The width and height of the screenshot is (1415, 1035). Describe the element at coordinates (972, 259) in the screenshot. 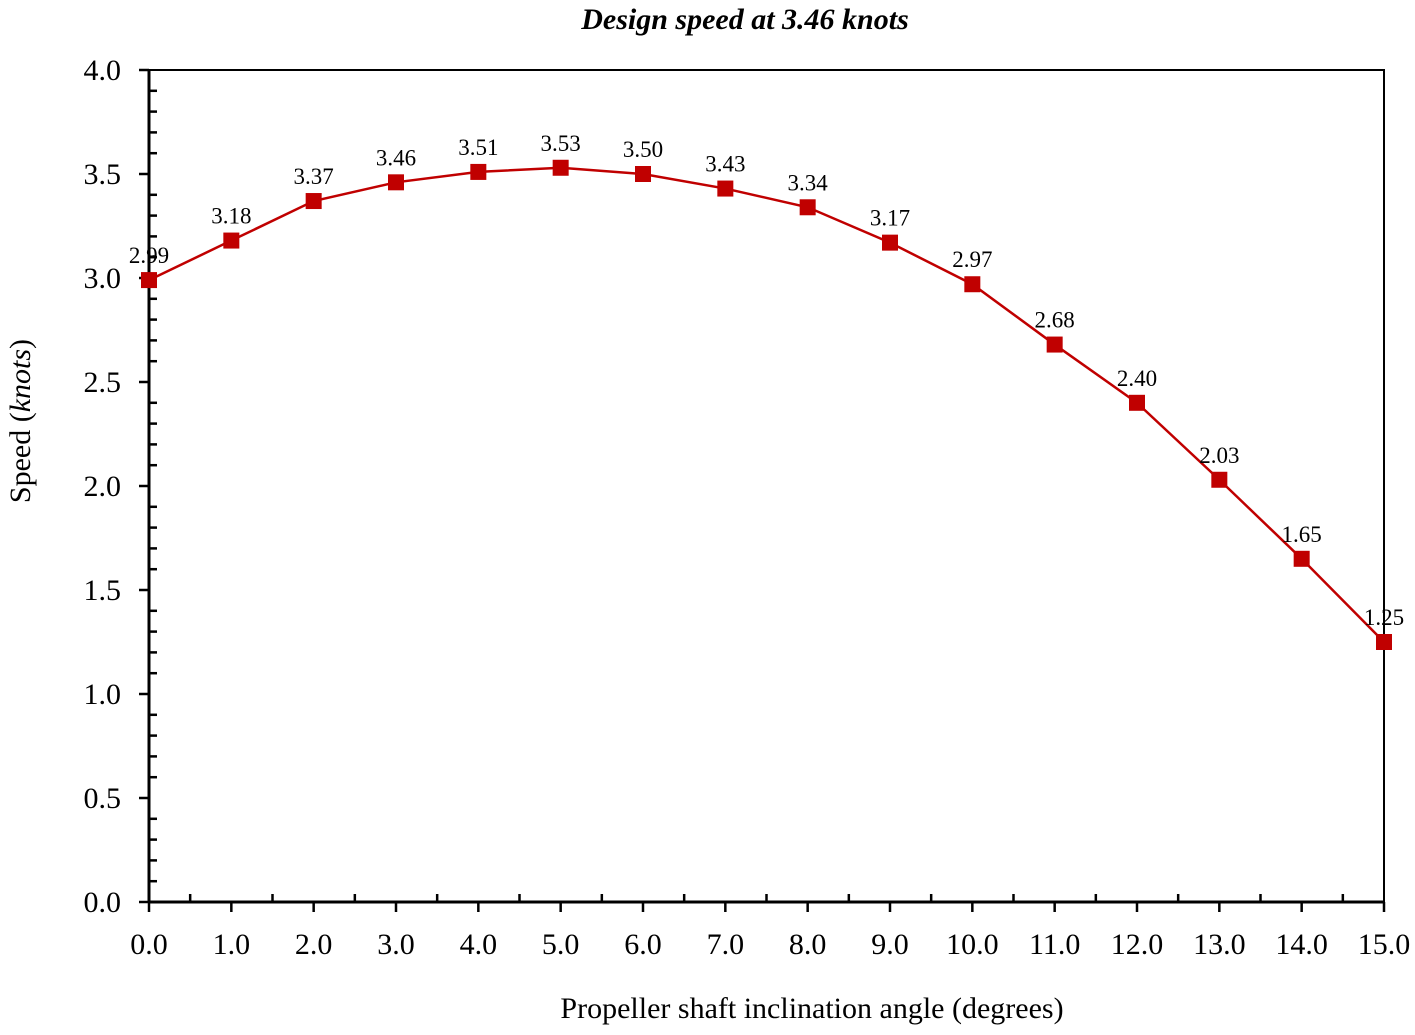

I see `data-label: 2.97` at that location.